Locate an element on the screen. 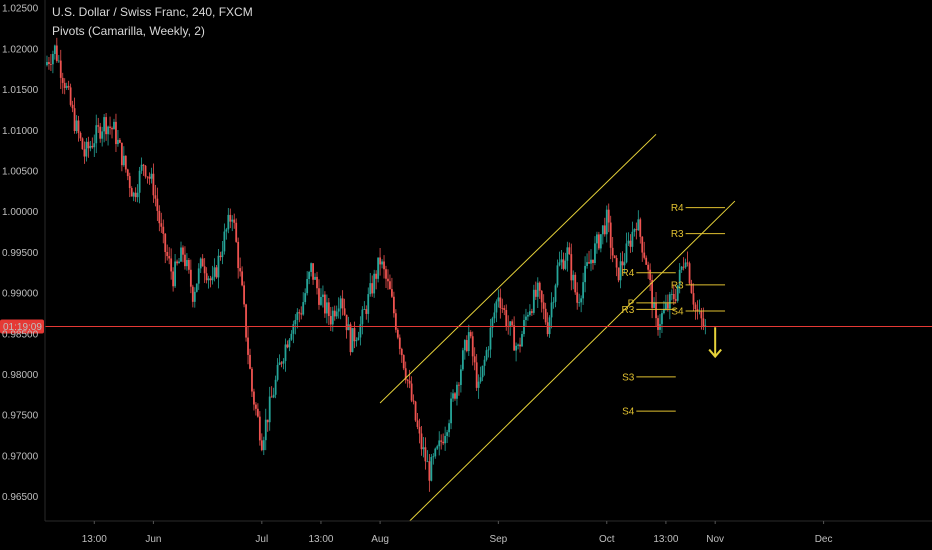 This screenshot has width=932, height=550. y-tick-label: 0.97000 is located at coordinates (20, 456).